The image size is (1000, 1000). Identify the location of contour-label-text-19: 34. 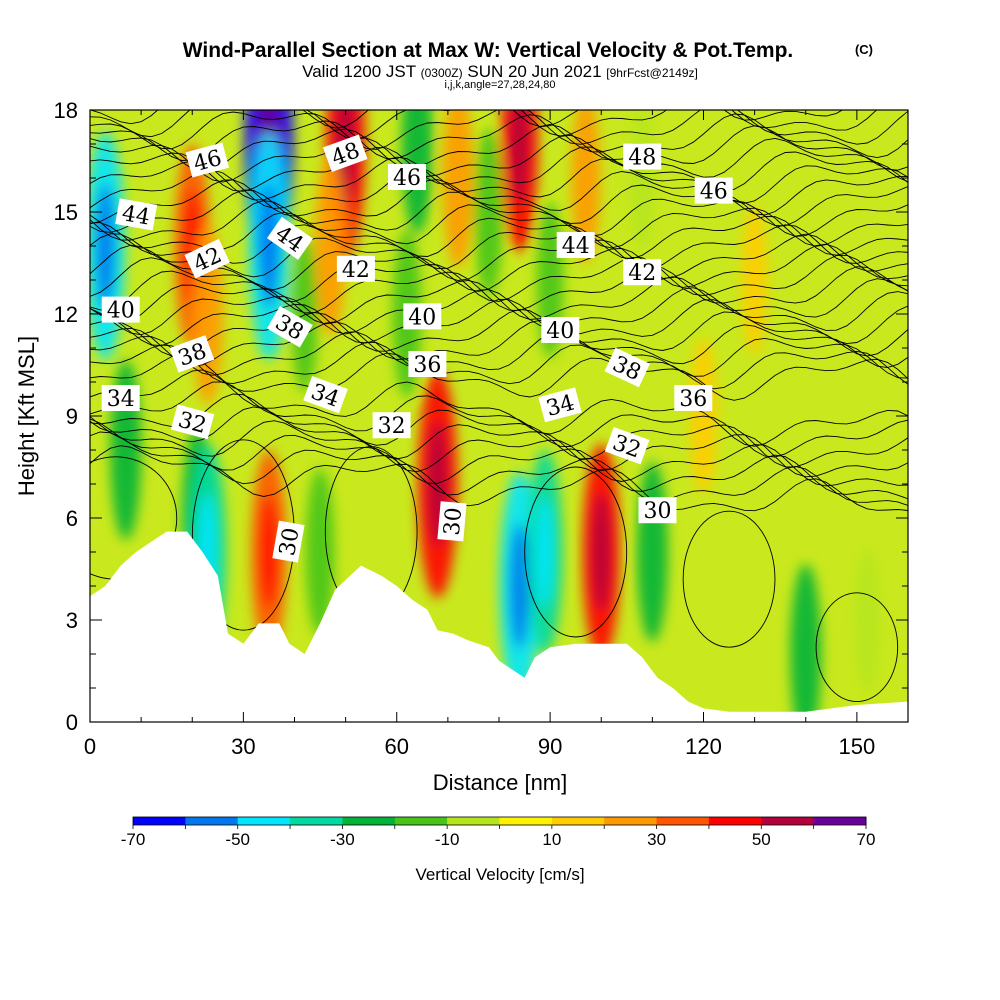
(121, 399).